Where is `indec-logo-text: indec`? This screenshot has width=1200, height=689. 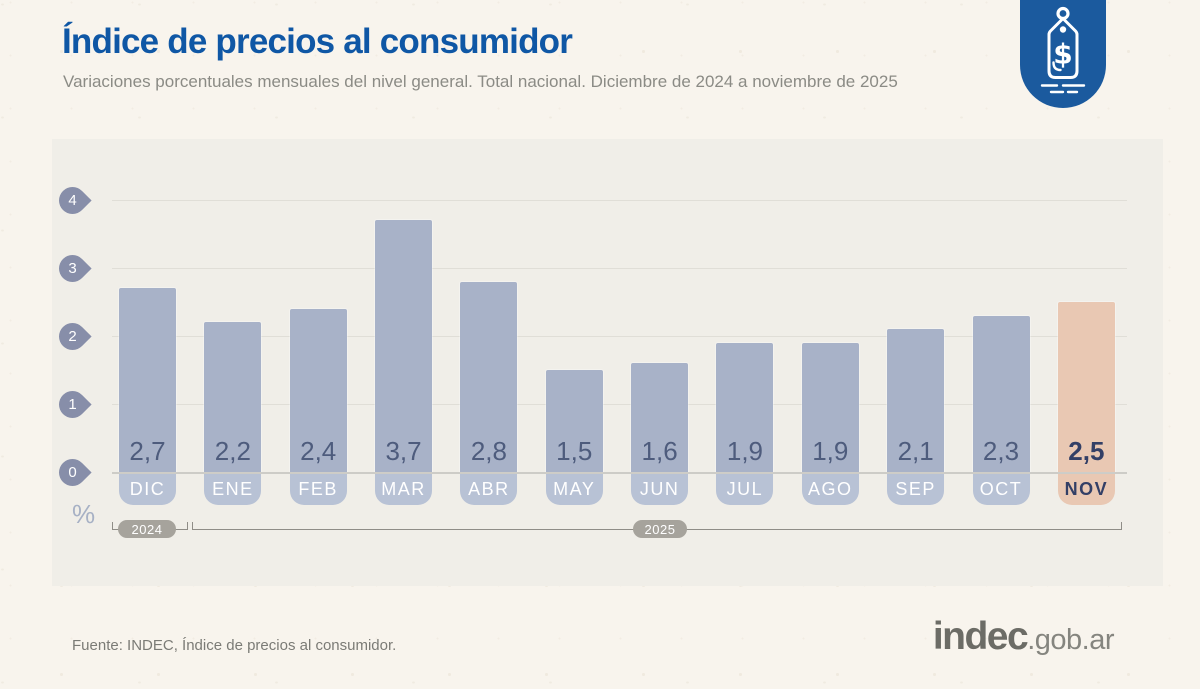 indec-logo-text: indec is located at coordinates (980, 636).